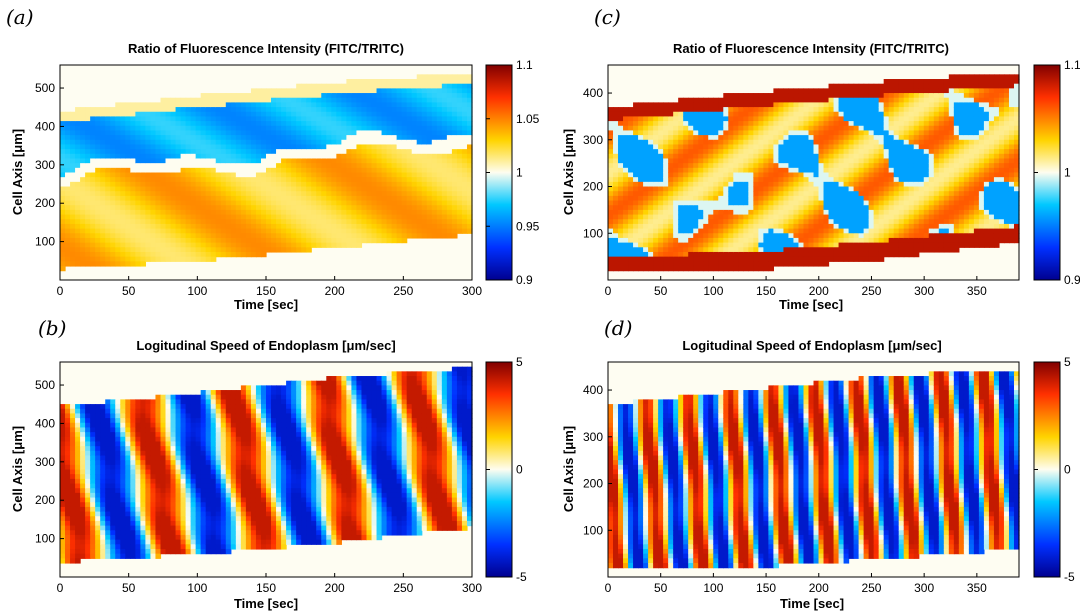 This screenshot has width=1080, height=616. I want to click on panel-label-a: (a), so click(20, 17).